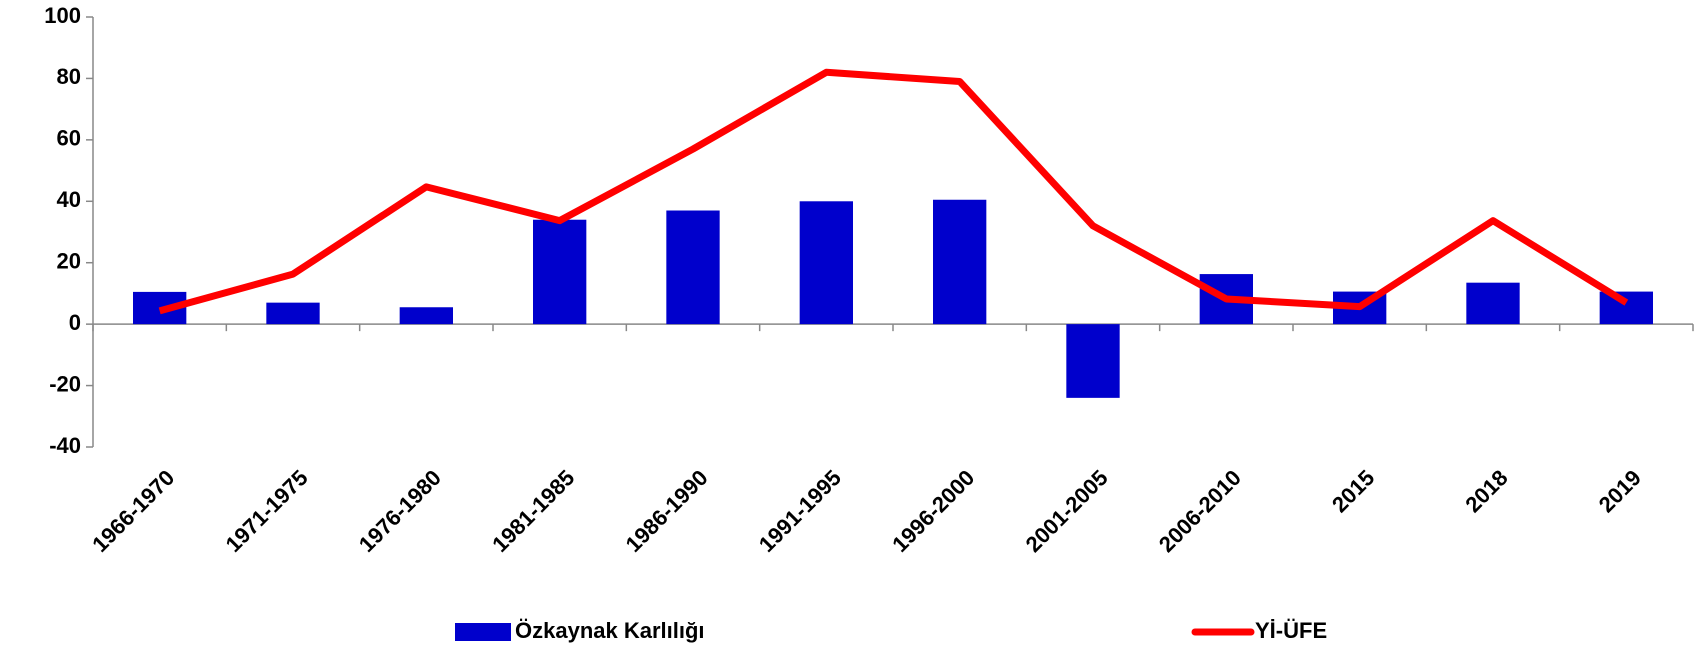 This screenshot has height=647, width=1702. What do you see at coordinates (133, 511) in the screenshot?
I see `x-tick-label: 1966-1970` at bounding box center [133, 511].